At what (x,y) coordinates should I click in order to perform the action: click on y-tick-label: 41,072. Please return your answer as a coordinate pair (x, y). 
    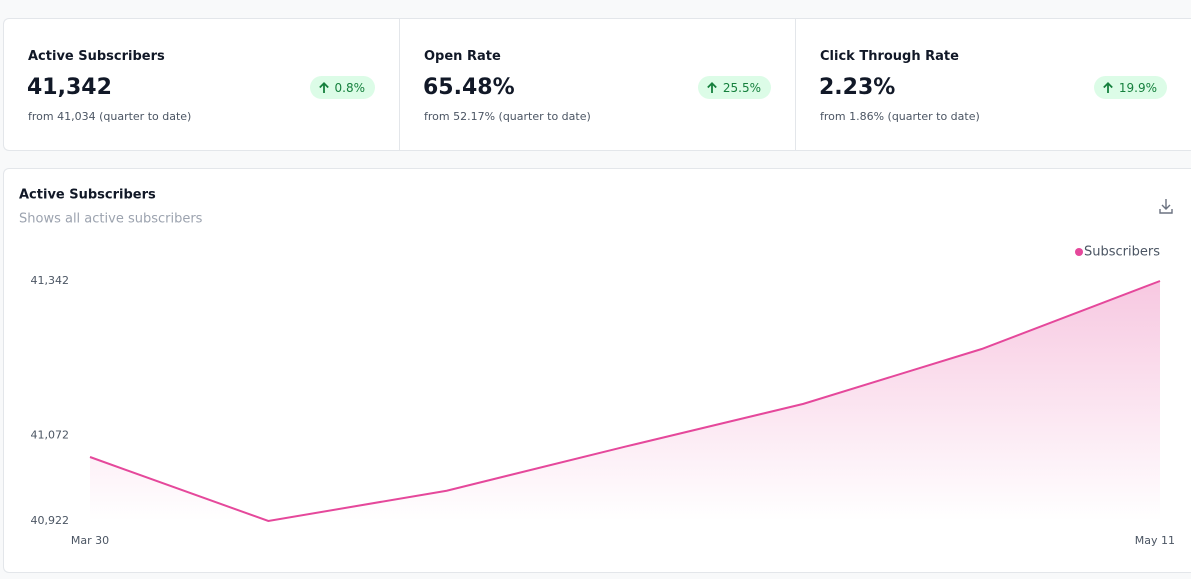
    Looking at the image, I should click on (50, 434).